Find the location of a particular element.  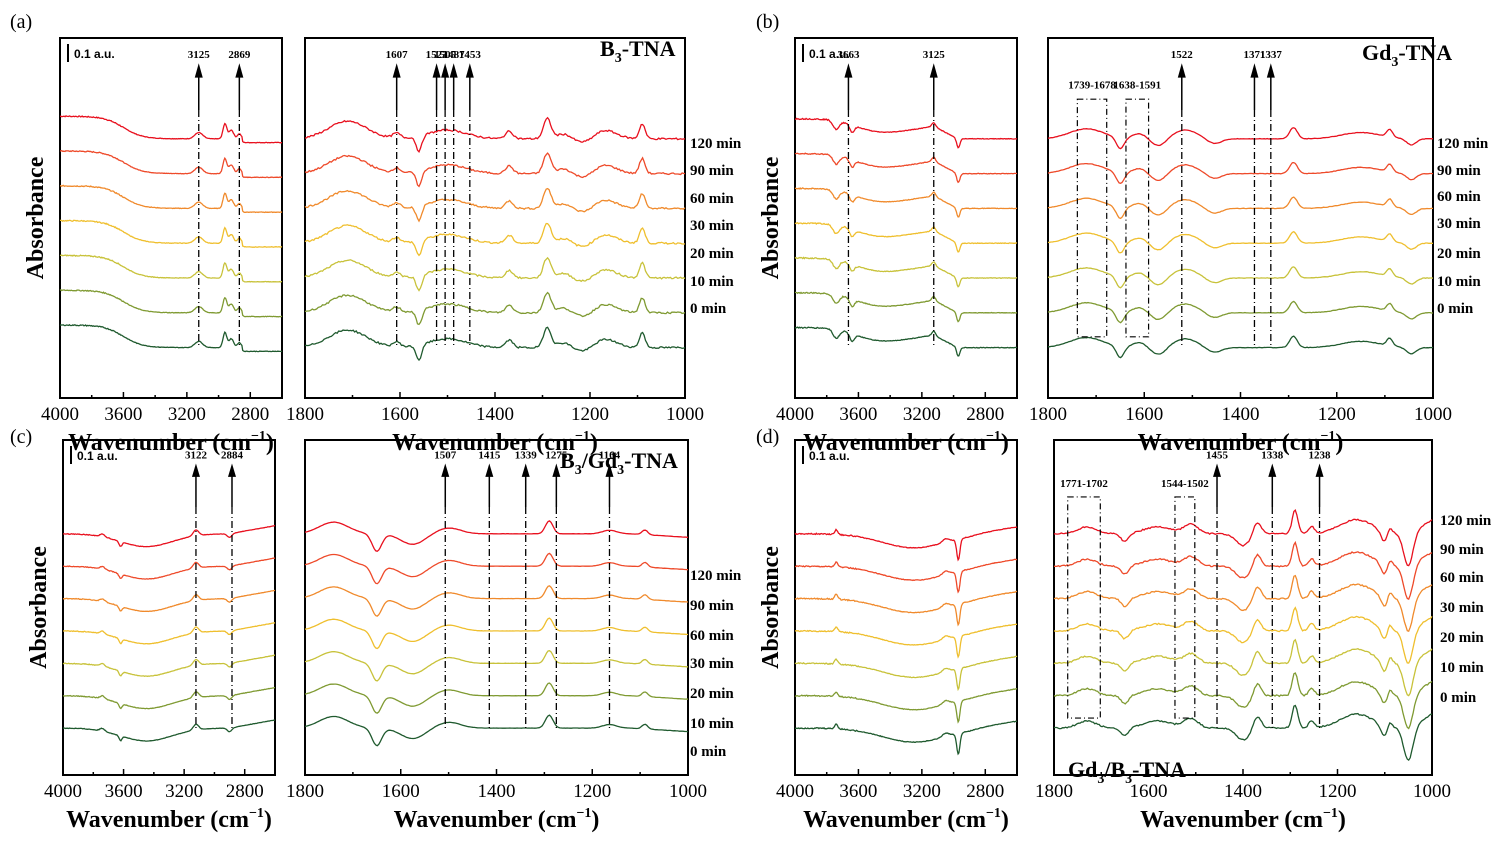

annotation-label: 1164 is located at coordinates (610, 455).